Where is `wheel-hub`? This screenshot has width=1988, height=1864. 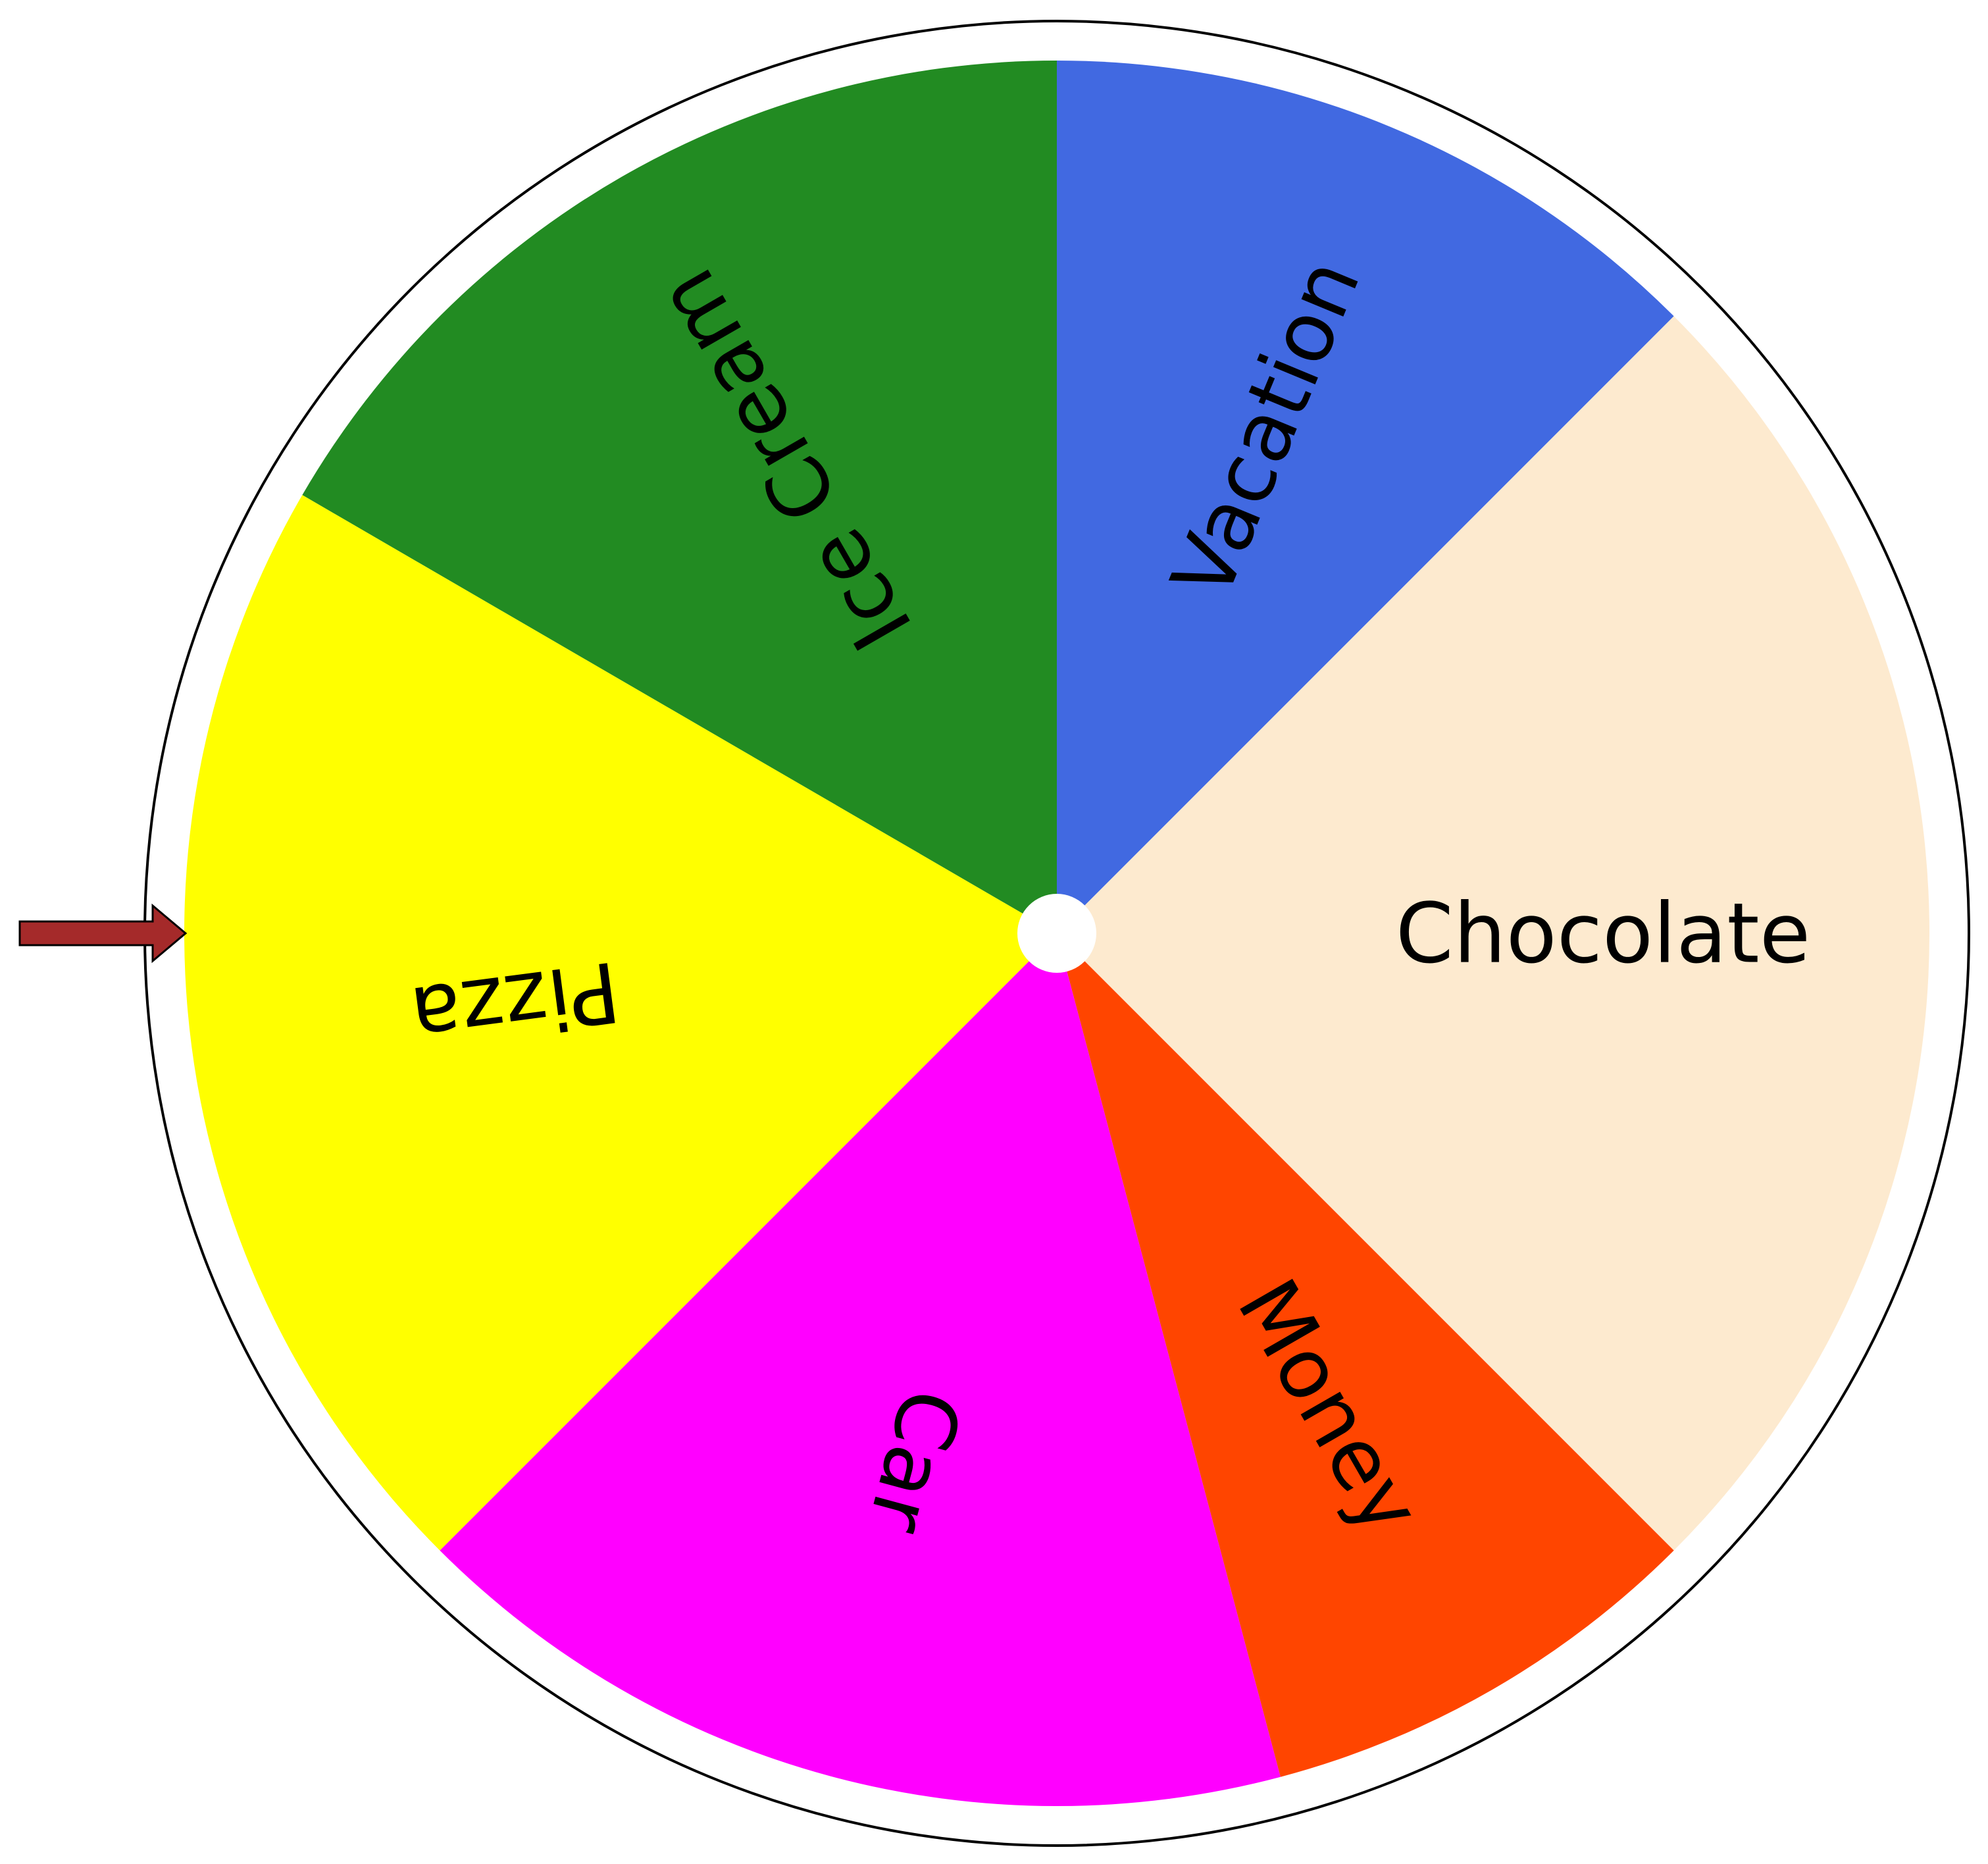
wheel-hub is located at coordinates (1056, 934).